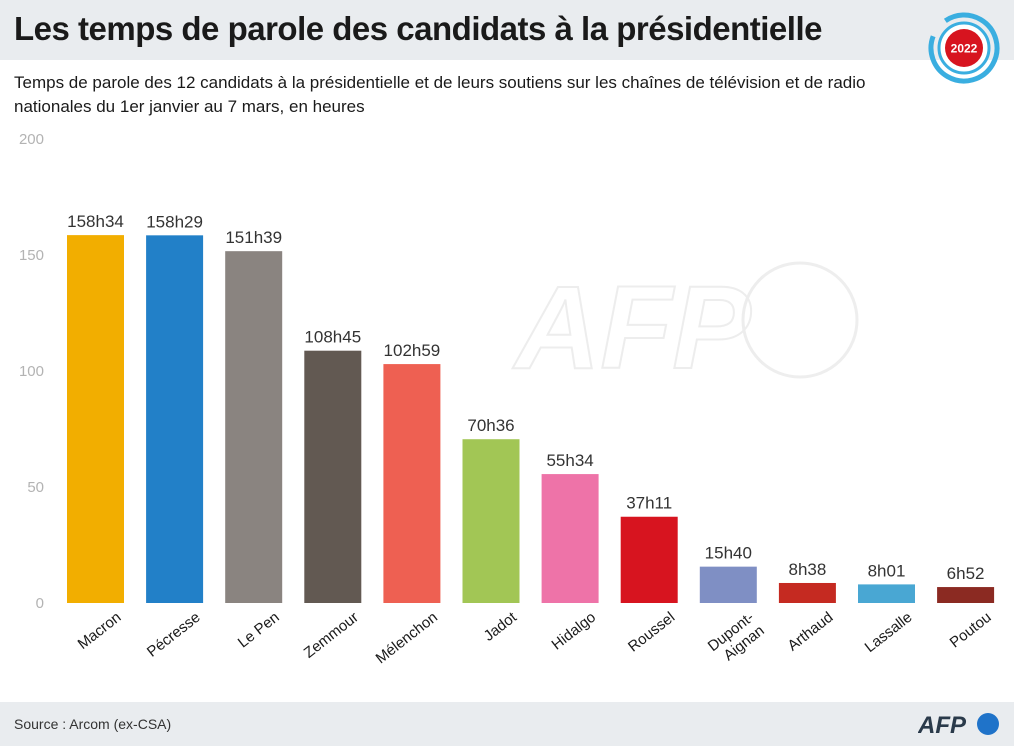 The width and height of the screenshot is (1014, 746). What do you see at coordinates (728, 553) in the screenshot?
I see `value-label: 15h40` at bounding box center [728, 553].